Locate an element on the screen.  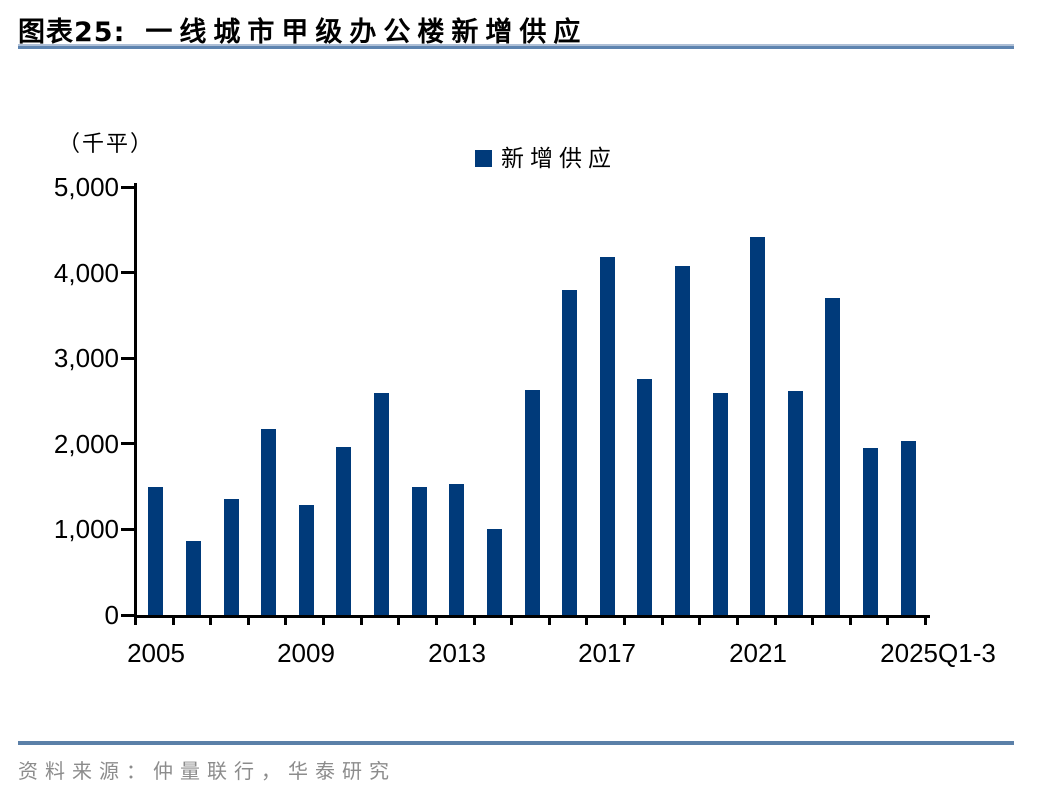
x-tick-label-2021: 2021 is located at coordinates (758, 653).